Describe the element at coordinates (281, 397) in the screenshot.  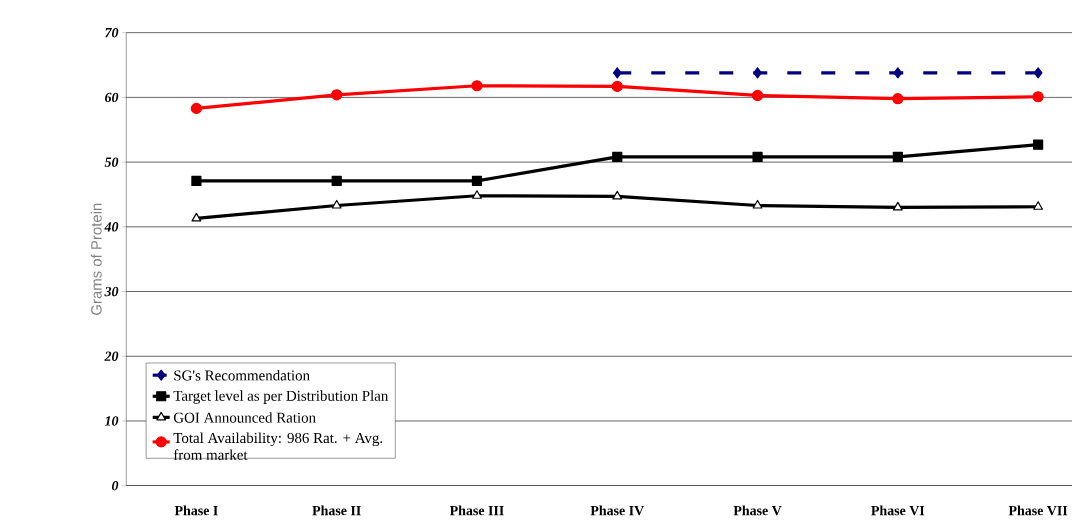
I see `legend-label: Target level as per Distribution Plan` at that location.